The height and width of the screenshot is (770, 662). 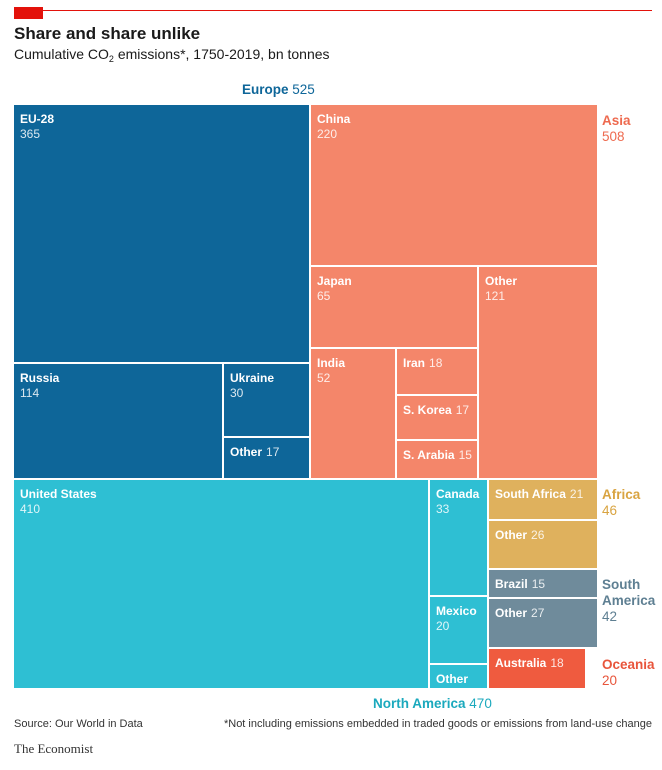 What do you see at coordinates (539, 584) in the screenshot?
I see `cell-value-south-america-brazil: 15` at bounding box center [539, 584].